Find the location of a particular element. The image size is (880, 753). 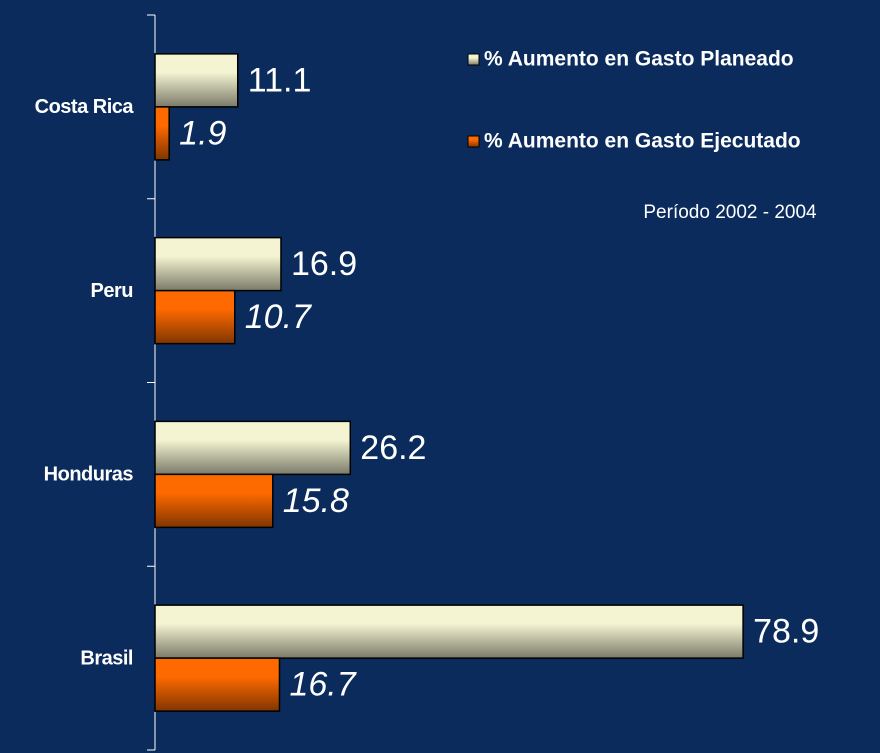

value-label: 26.2 is located at coordinates (393, 448).